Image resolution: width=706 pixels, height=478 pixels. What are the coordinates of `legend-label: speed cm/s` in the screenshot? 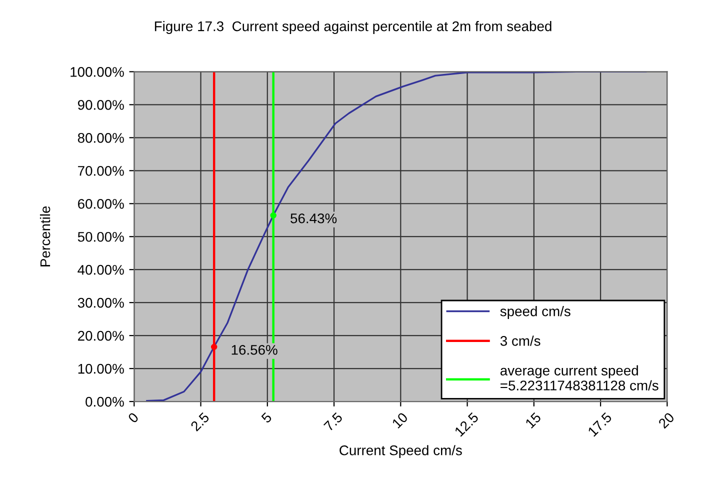 It's located at (535, 312).